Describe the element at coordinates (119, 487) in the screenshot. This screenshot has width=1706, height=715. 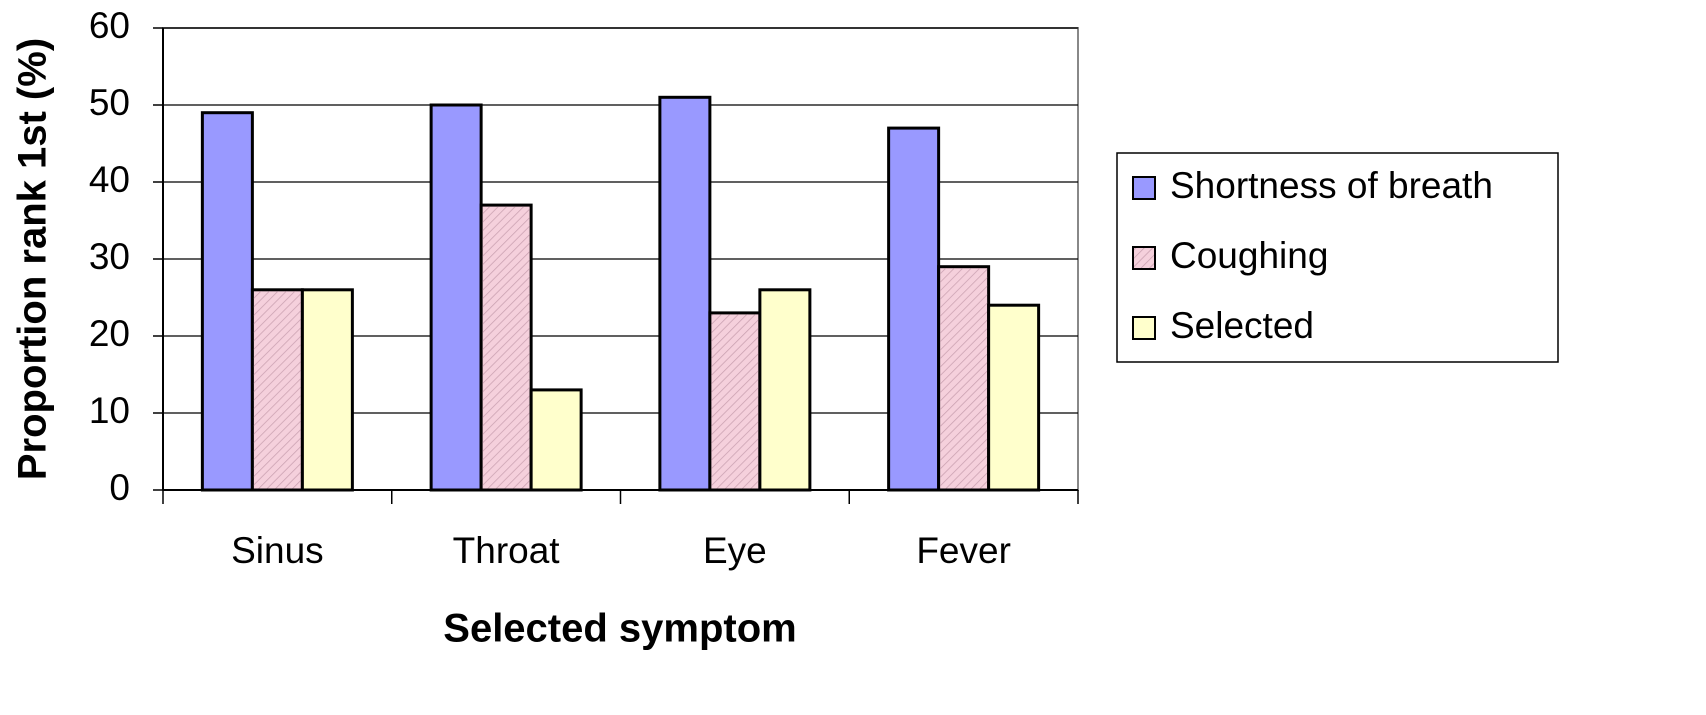
I see `y-tick-label: 0` at that location.